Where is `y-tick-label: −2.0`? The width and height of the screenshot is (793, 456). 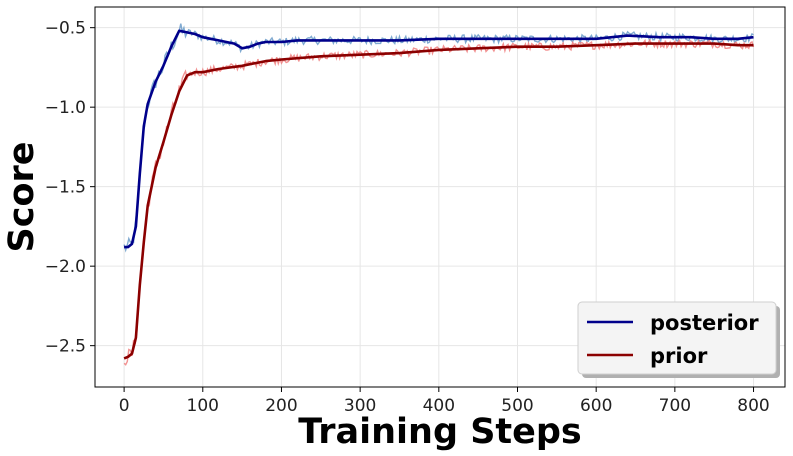 y-tick-label: −2.0 is located at coordinates (65, 267).